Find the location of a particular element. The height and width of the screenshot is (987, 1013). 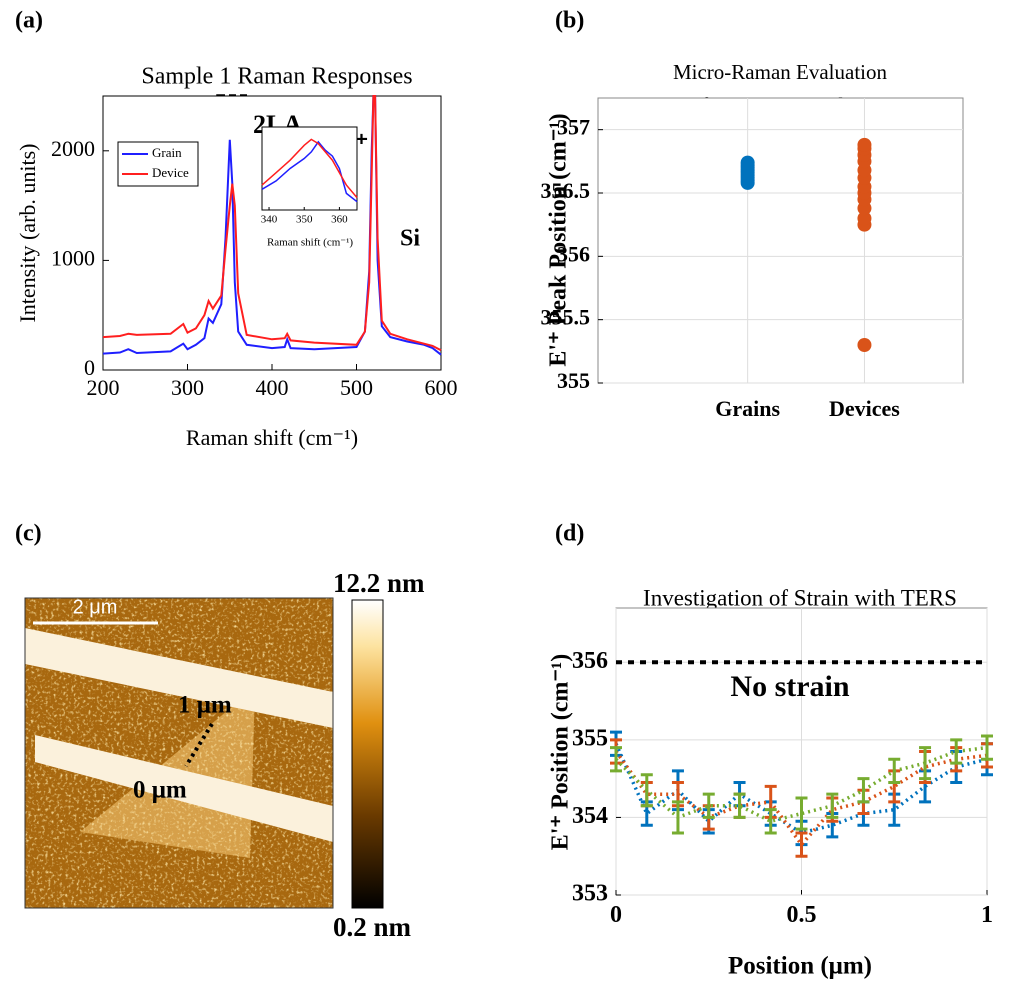

chart-title: Micro-Raman Evaluation is located at coordinates (780, 72).